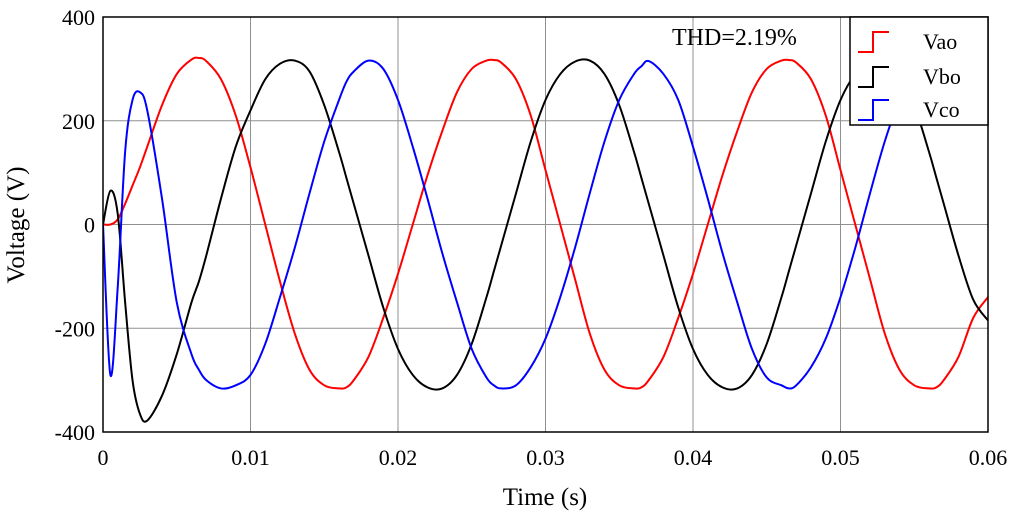 This screenshot has width=1027, height=525. What do you see at coordinates (75, 328) in the screenshot?
I see `y-tick-label: -200` at bounding box center [75, 328].